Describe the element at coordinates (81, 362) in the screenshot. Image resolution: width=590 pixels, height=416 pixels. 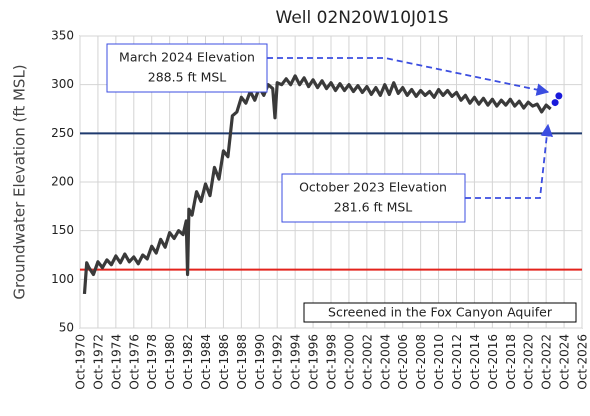
I see `x-tick-label: Oct-1970` at that location.